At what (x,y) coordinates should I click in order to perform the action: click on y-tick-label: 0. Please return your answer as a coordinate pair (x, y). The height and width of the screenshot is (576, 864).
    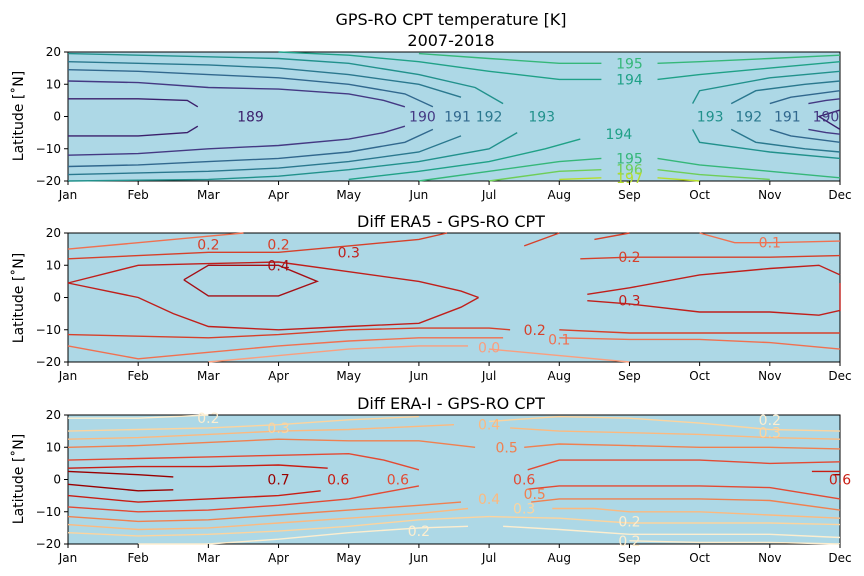
    Looking at the image, I should click on (57, 480).